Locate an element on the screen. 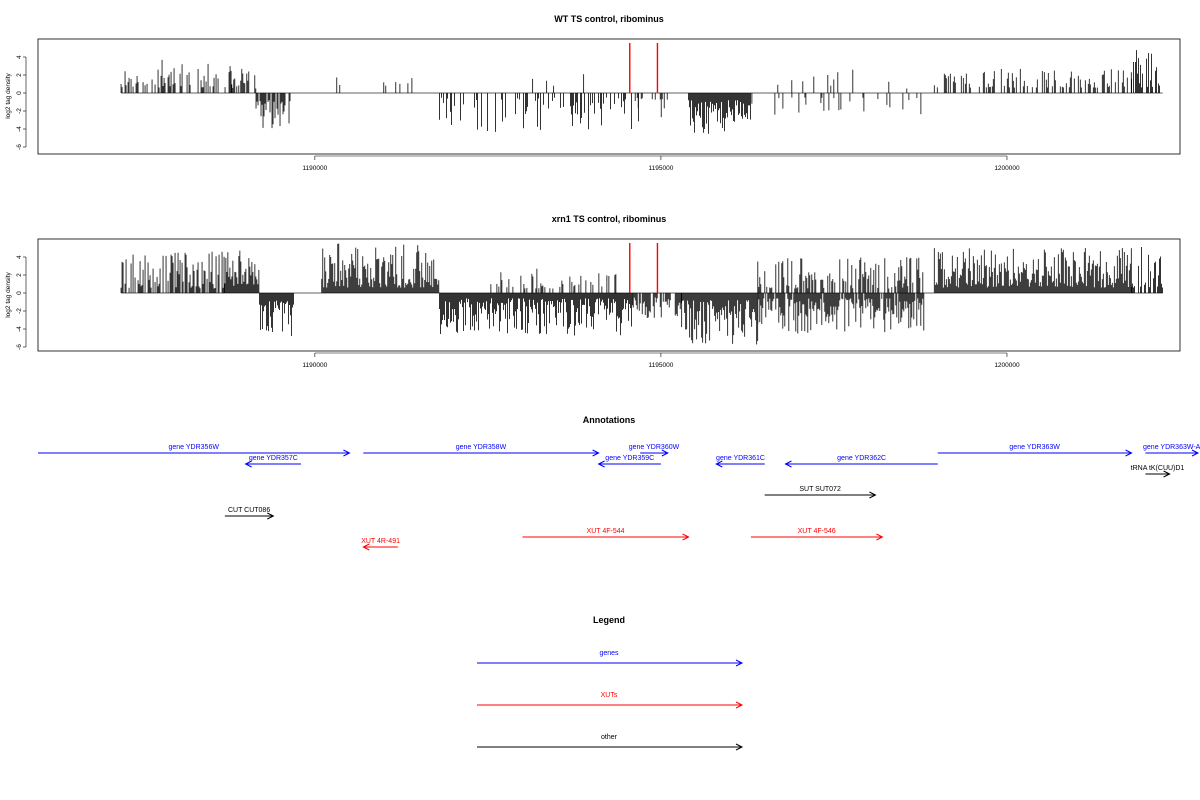  annotation-xut: XUT 4R-491 is located at coordinates (380, 544).